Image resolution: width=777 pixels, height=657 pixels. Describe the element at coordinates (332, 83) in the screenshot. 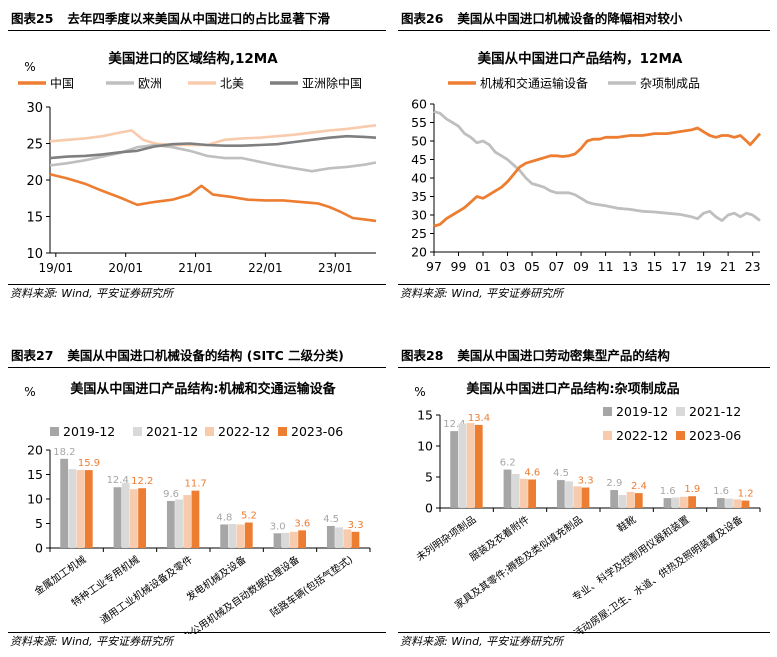

I see `legend-label-3: 亚洲除中国` at that location.